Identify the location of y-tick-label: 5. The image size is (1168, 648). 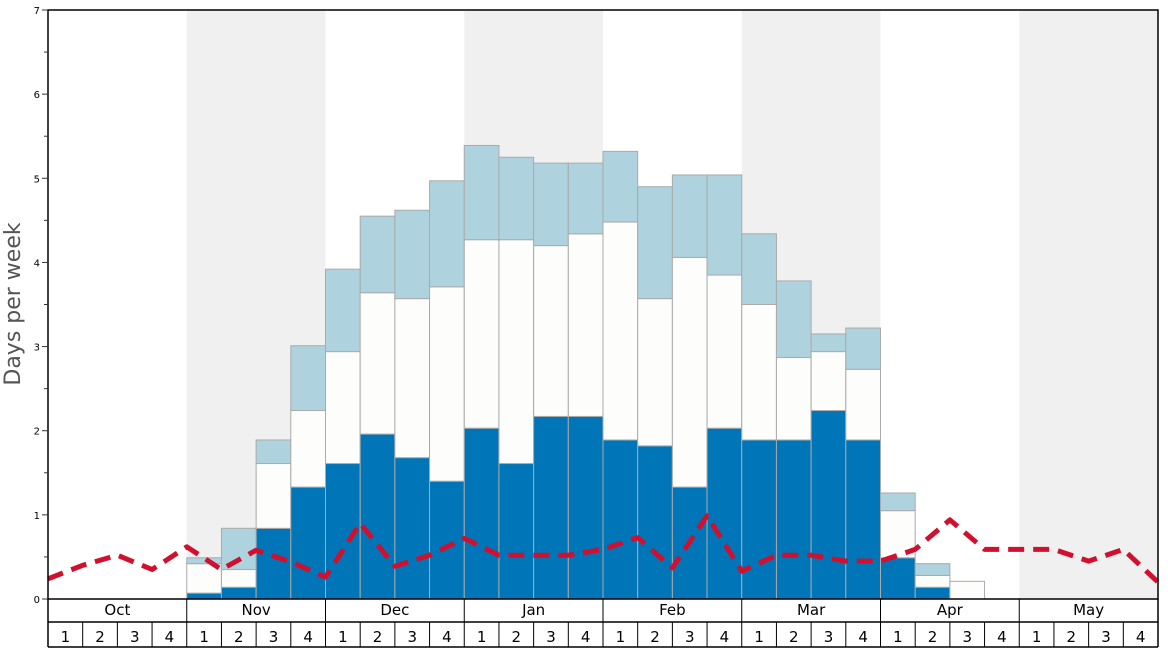
(37, 179).